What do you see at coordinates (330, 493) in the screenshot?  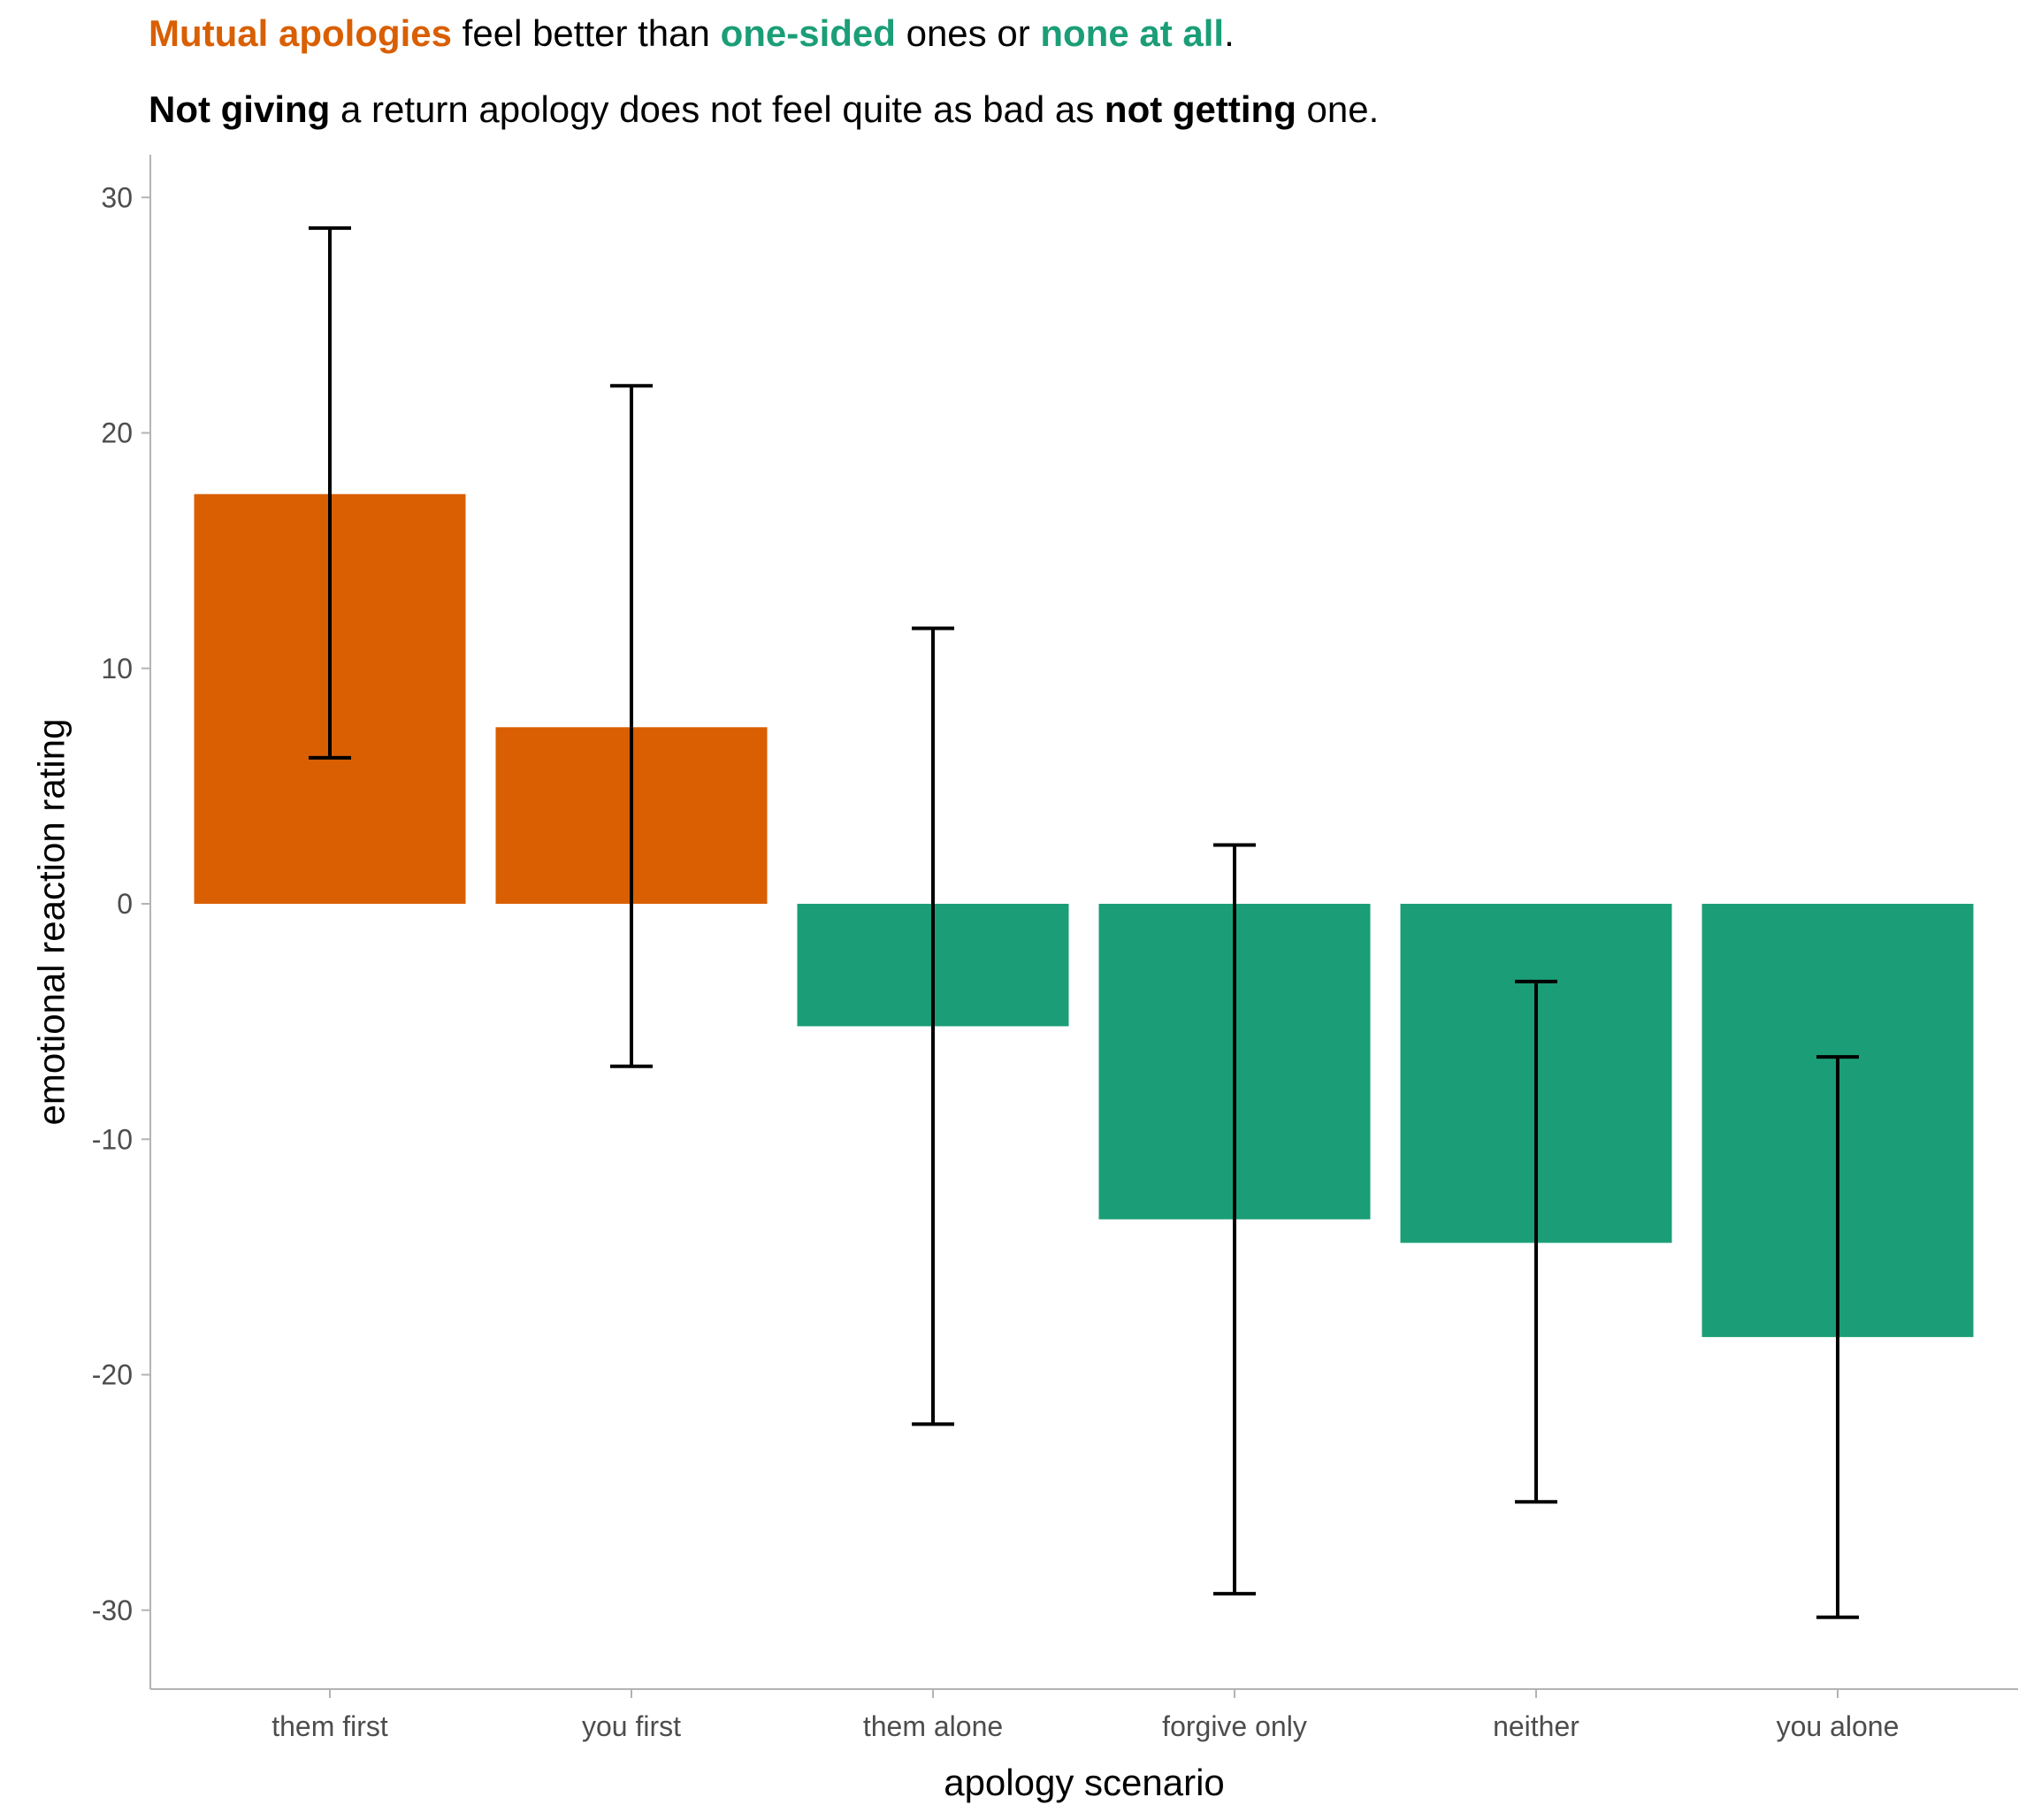 I see `error-bar-them-first` at bounding box center [330, 493].